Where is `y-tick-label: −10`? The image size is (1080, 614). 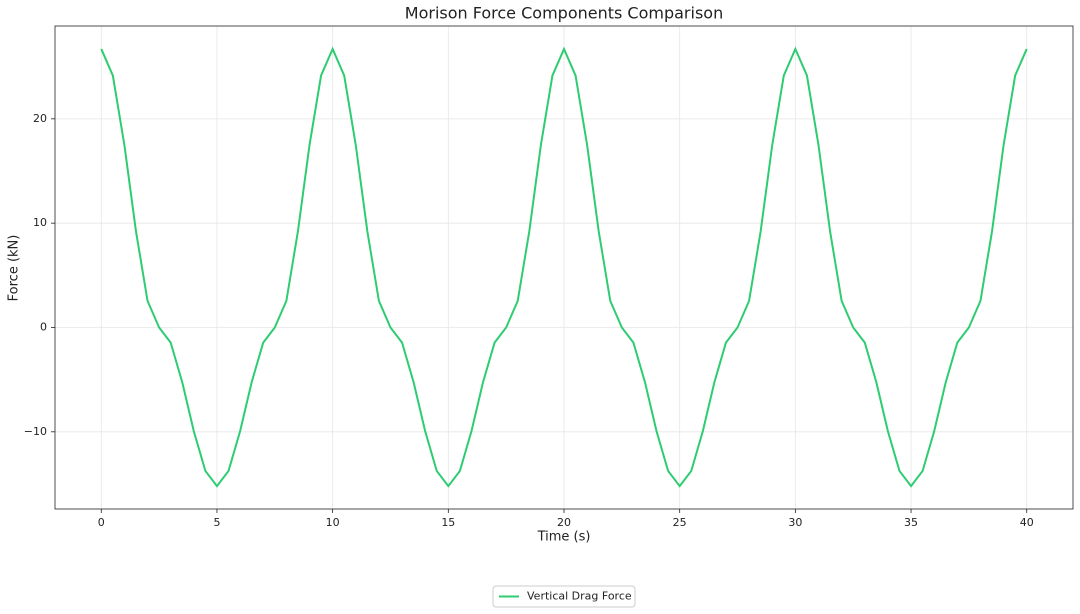 y-tick-label: −10 is located at coordinates (35, 431).